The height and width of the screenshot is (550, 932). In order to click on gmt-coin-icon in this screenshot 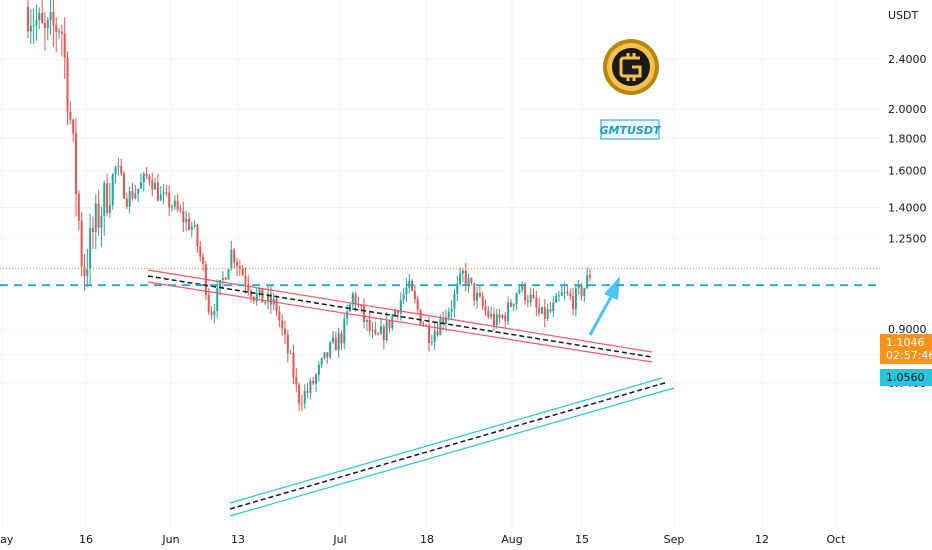, I will do `click(631, 67)`.